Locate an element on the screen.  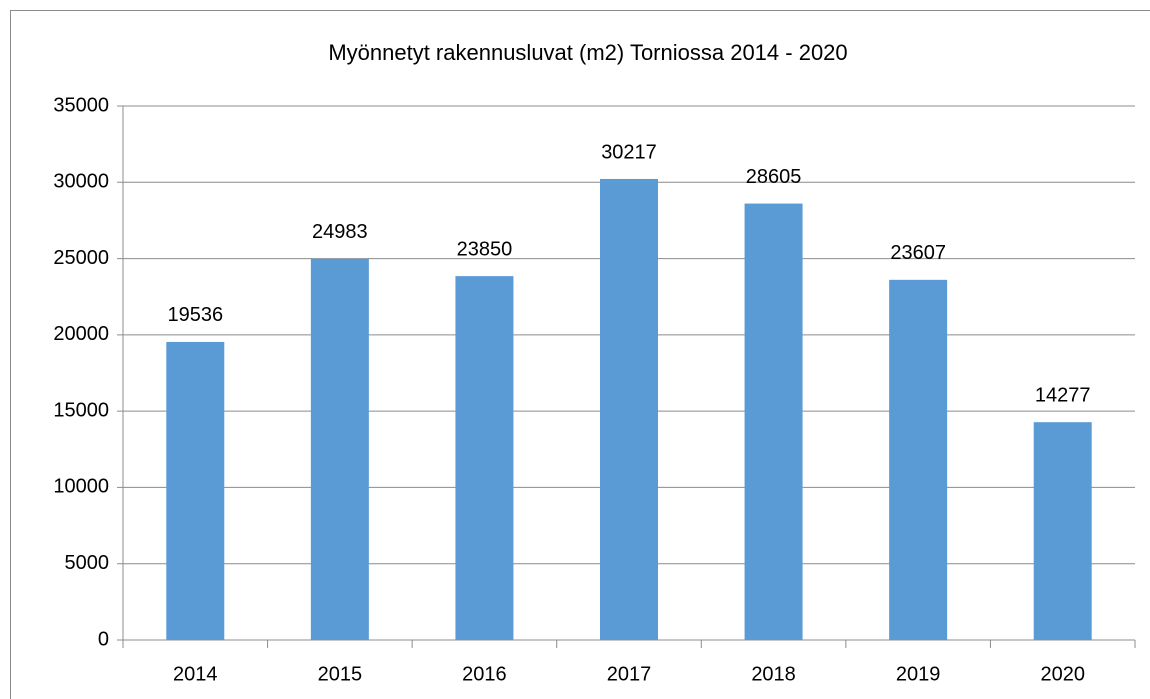
x-tick-label: 2016 is located at coordinates (484, 674).